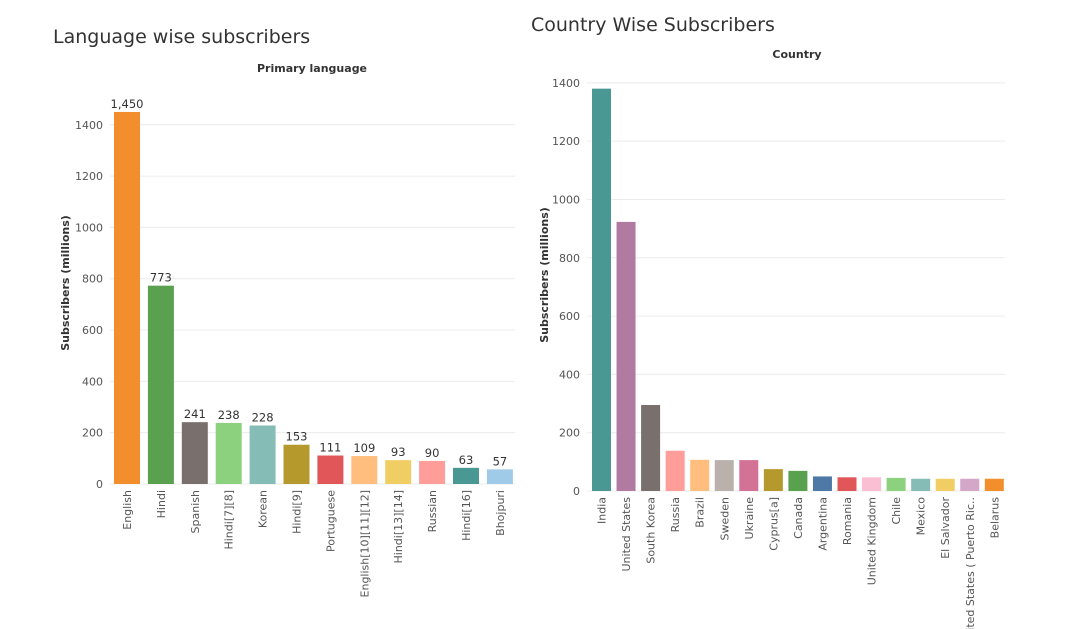  What do you see at coordinates (626, 356) in the screenshot?
I see `country-bar-united-states` at bounding box center [626, 356].